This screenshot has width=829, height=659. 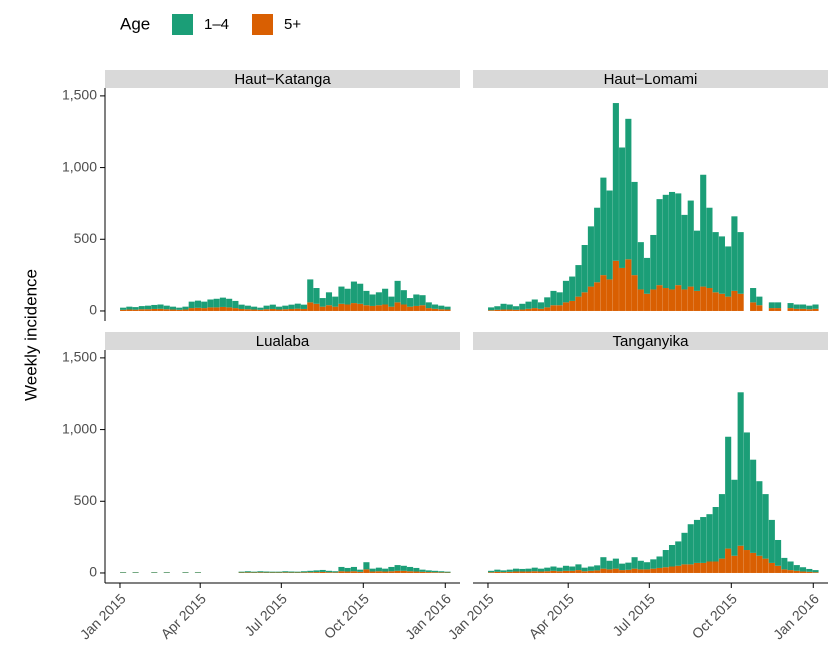 What do you see at coordinates (715, 616) in the screenshot?
I see `x-tick-label: Oct 2015` at bounding box center [715, 616].